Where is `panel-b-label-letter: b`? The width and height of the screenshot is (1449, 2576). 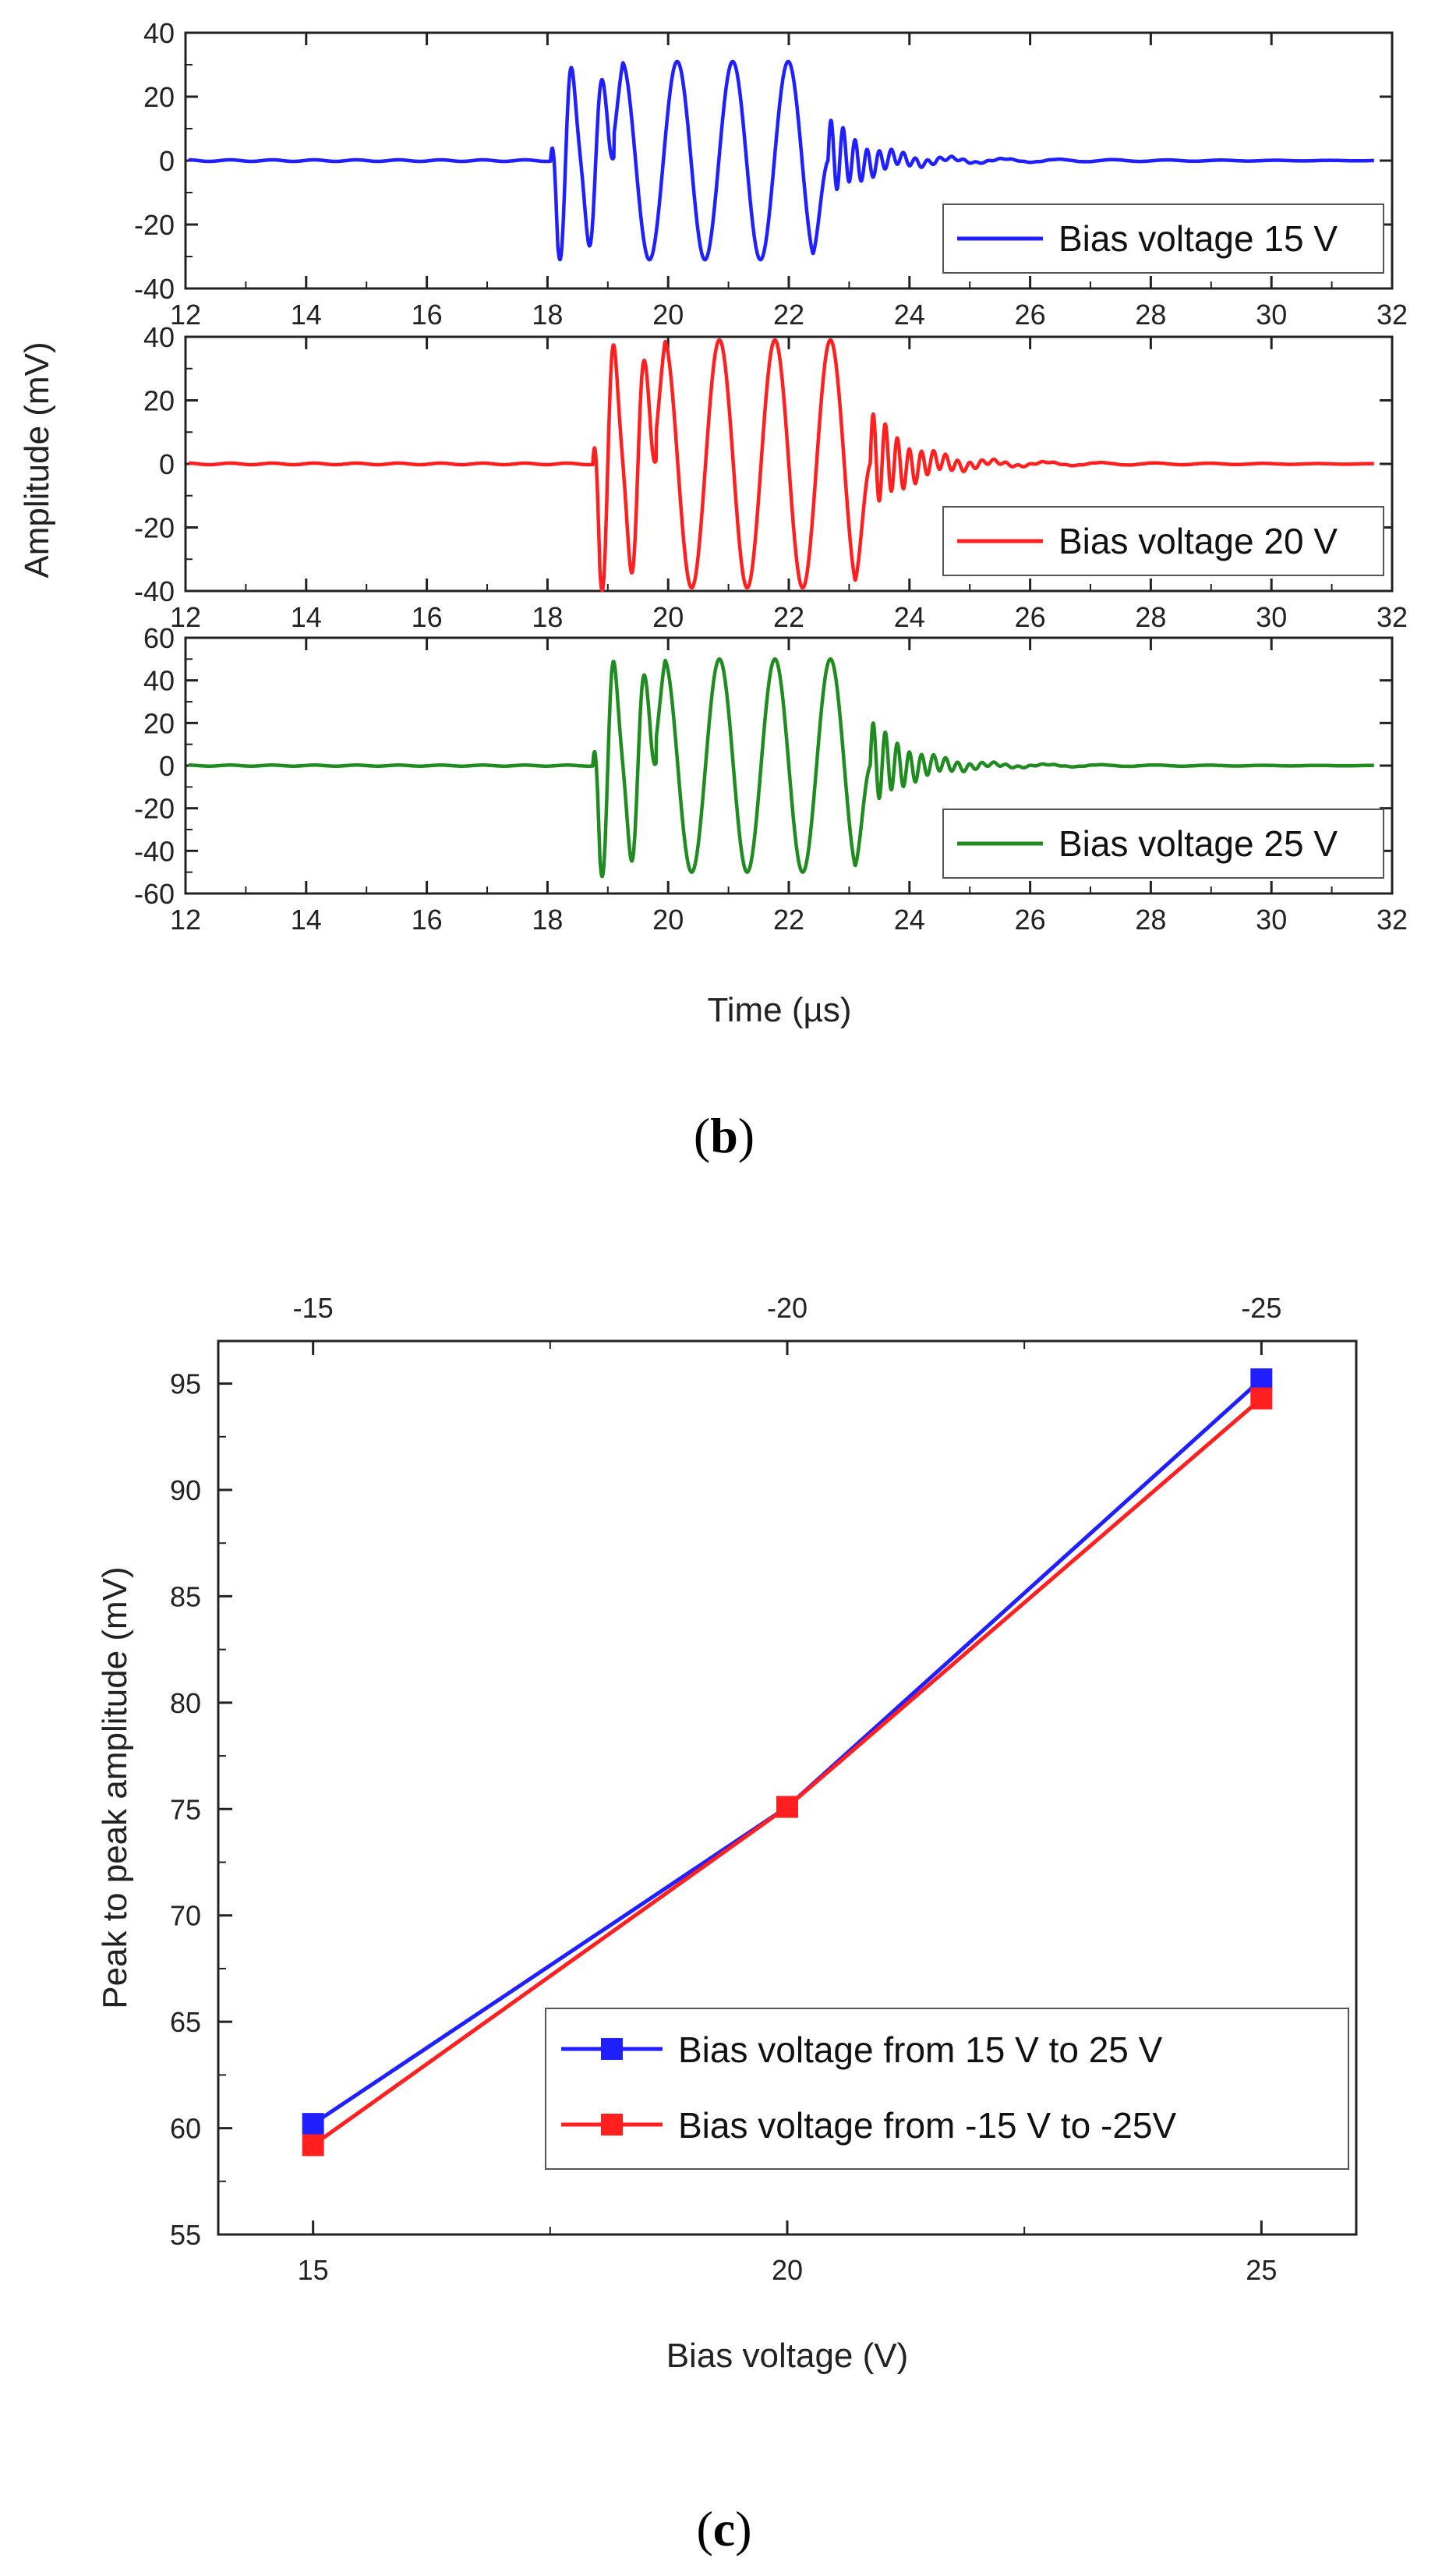
panel-b-label-letter: b is located at coordinates (724, 1135).